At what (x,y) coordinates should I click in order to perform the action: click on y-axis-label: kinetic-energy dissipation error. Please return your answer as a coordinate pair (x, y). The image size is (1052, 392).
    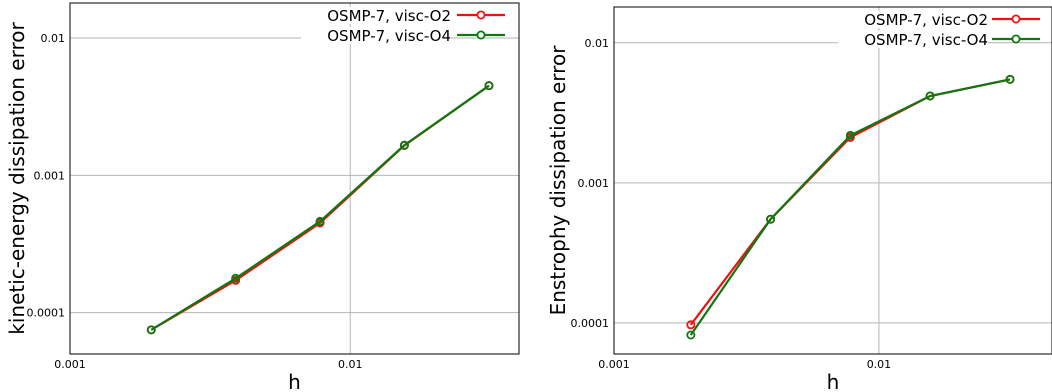
    Looking at the image, I should click on (17, 177).